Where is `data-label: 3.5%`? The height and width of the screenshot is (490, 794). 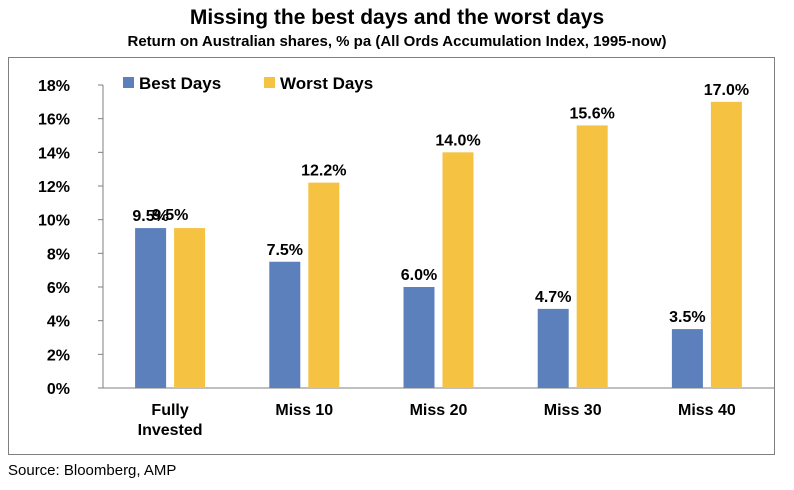
data-label: 3.5% is located at coordinates (687, 317).